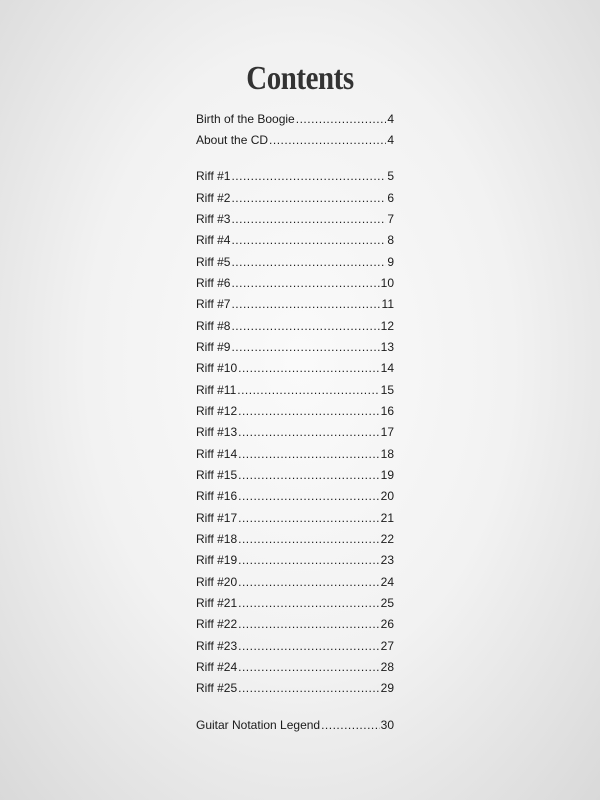 The width and height of the screenshot is (600, 800). I want to click on toc-entry-label: Riff #9, so click(213, 346).